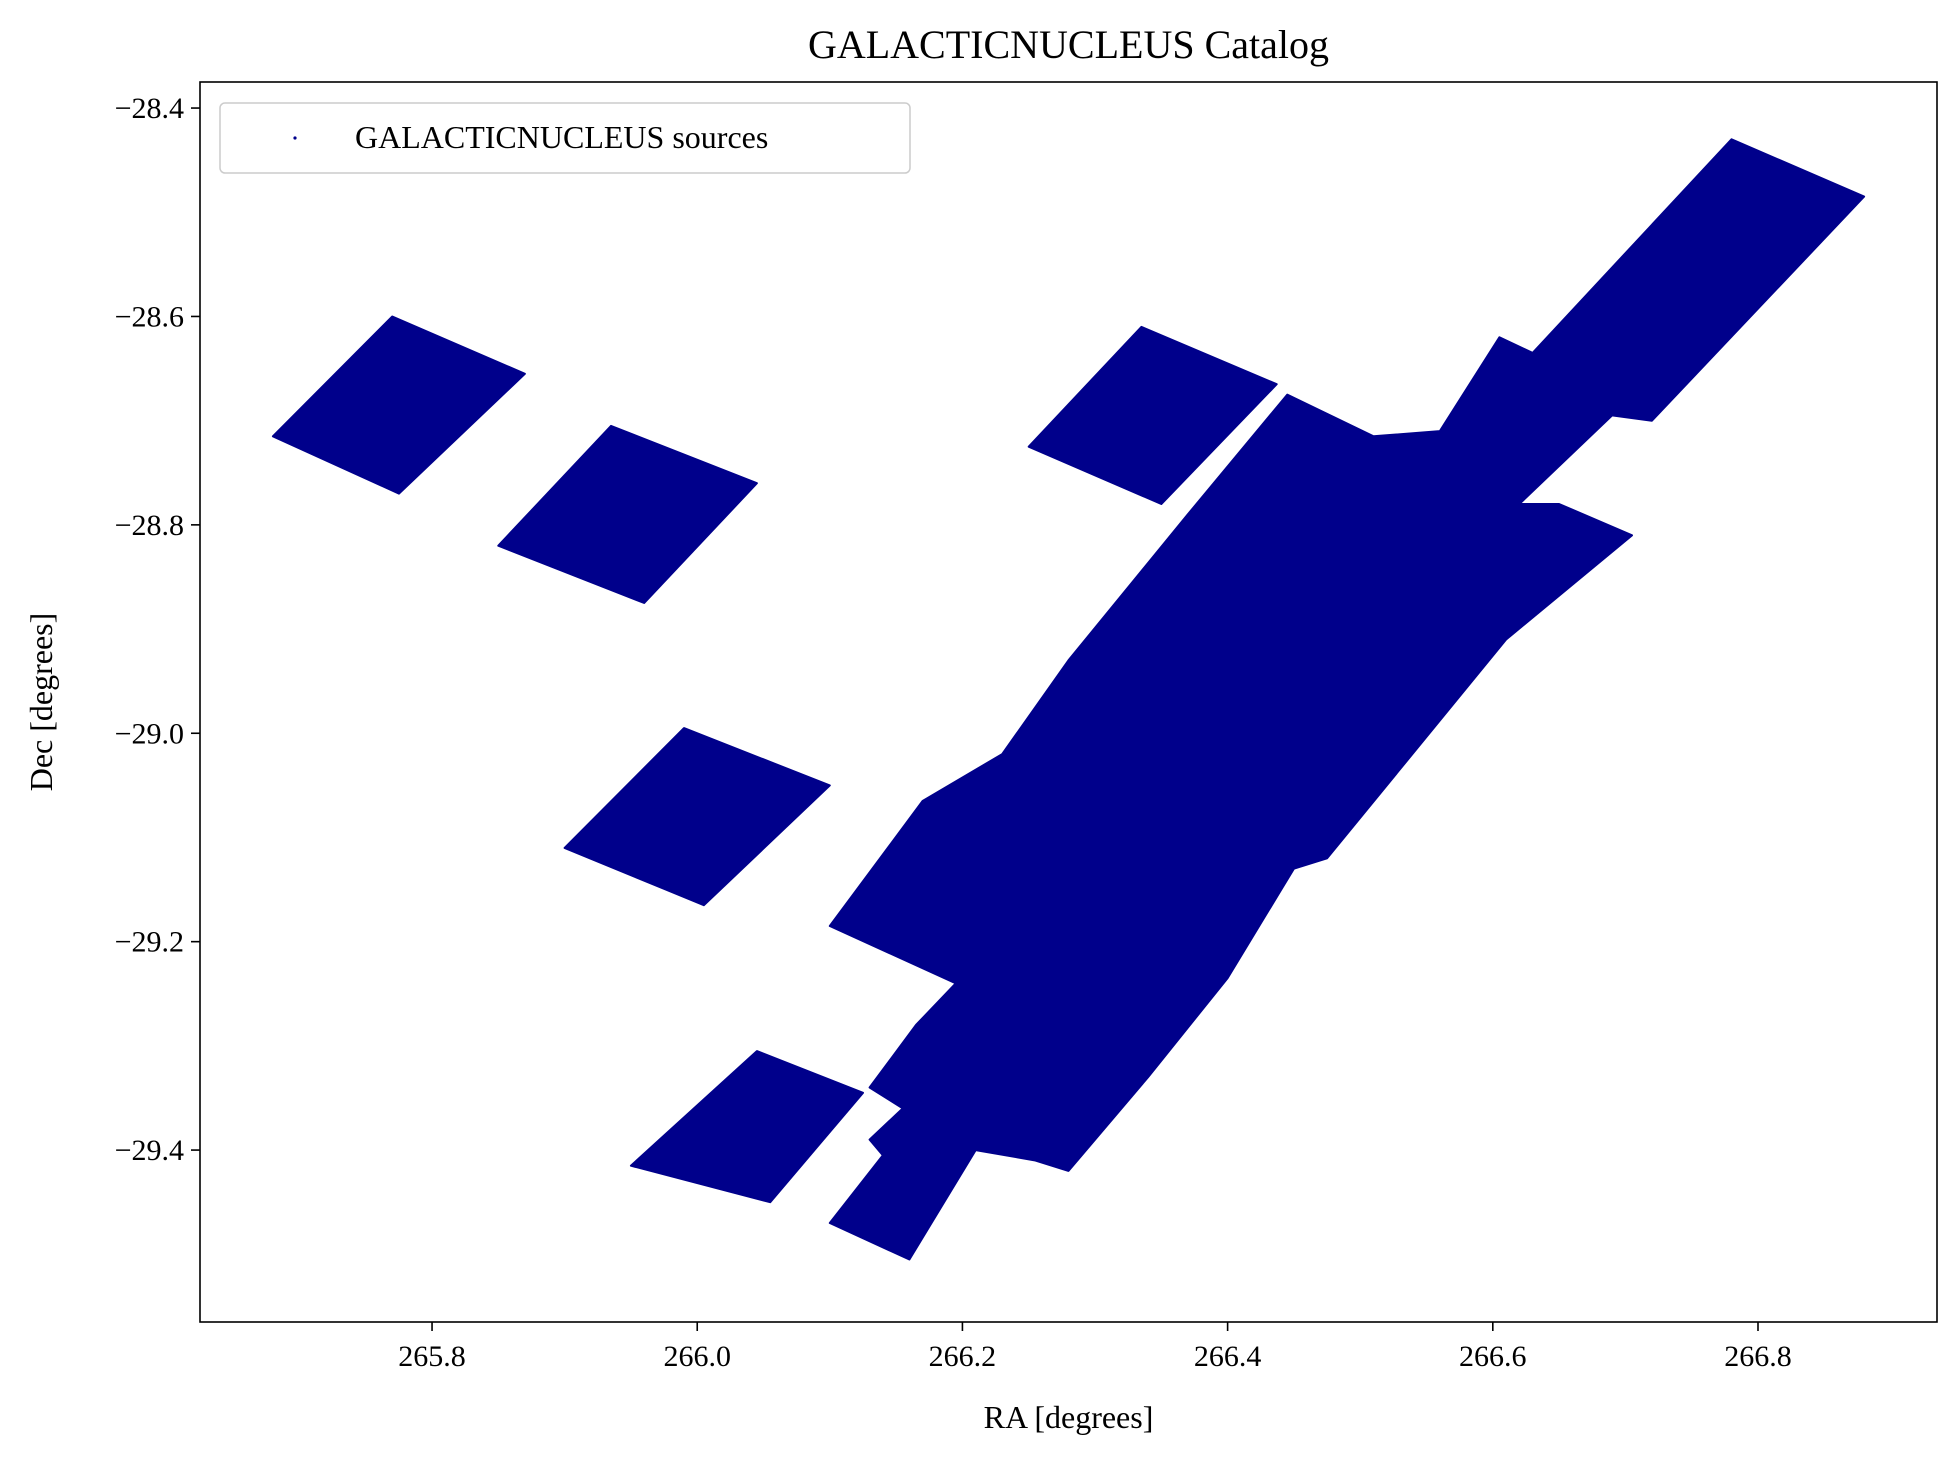 The image size is (1960, 1460). I want to click on legend: GALACTICNUCLEUS sources, so click(565, 138).